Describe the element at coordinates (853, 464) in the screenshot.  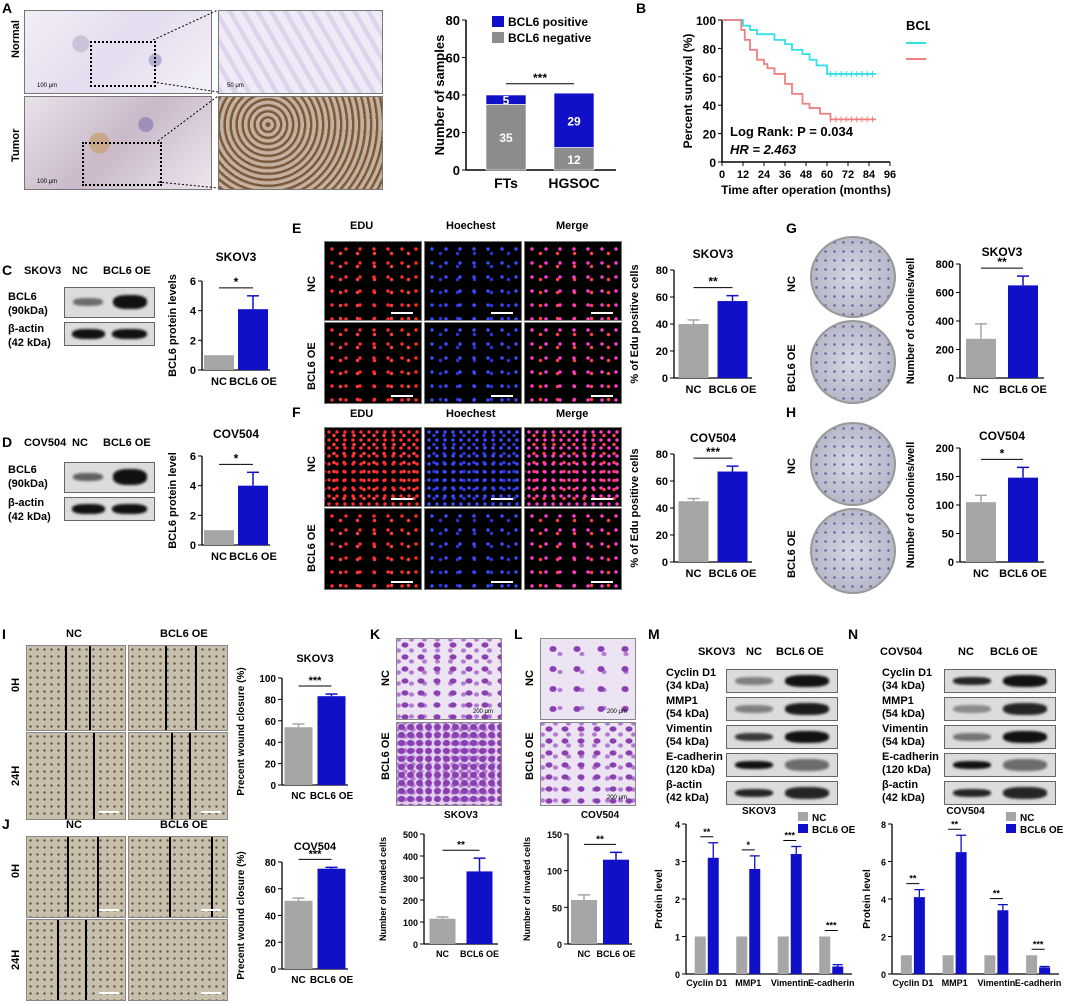
I see `colony-dish-h-nc` at that location.